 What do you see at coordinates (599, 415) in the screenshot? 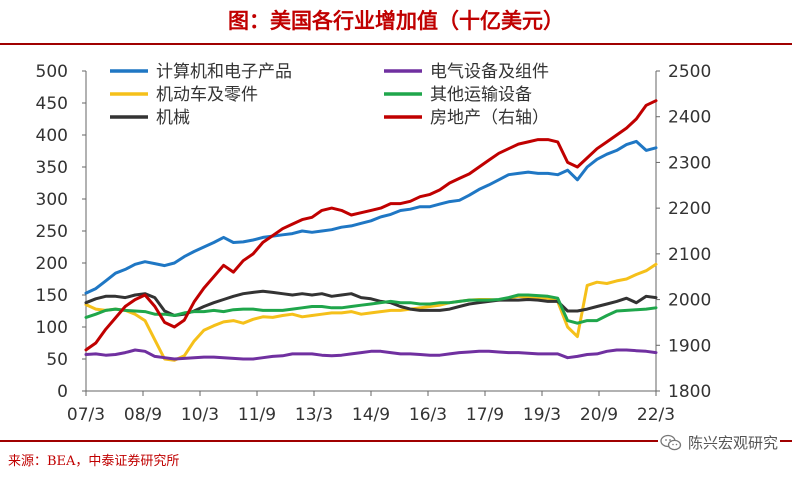
I see `x-tick-label: 20/9` at bounding box center [599, 415].